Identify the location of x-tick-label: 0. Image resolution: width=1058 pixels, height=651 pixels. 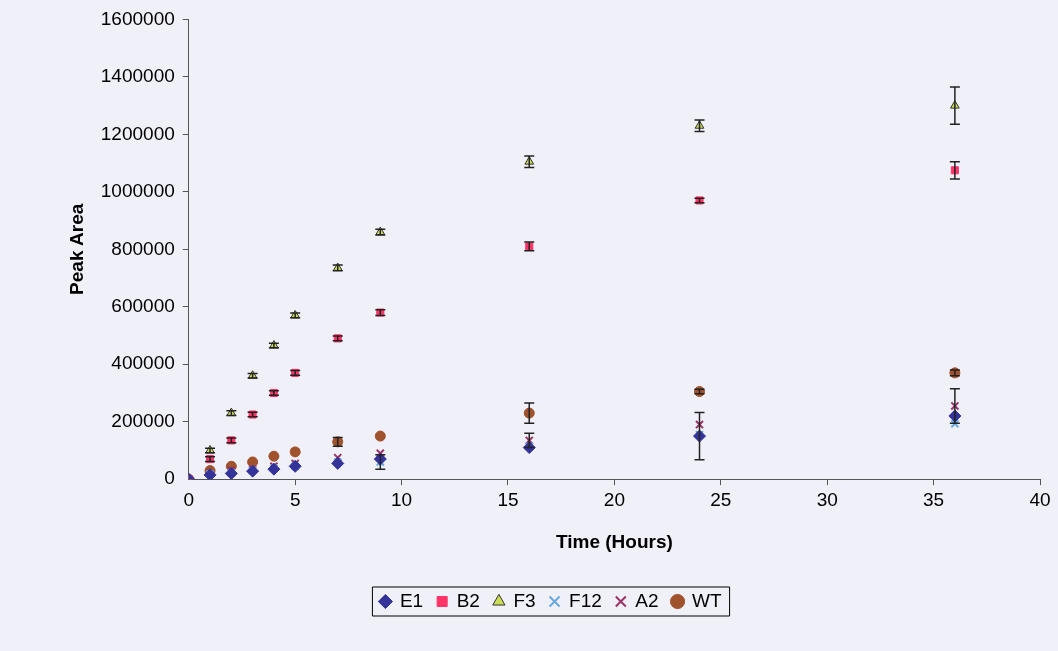
(189, 499).